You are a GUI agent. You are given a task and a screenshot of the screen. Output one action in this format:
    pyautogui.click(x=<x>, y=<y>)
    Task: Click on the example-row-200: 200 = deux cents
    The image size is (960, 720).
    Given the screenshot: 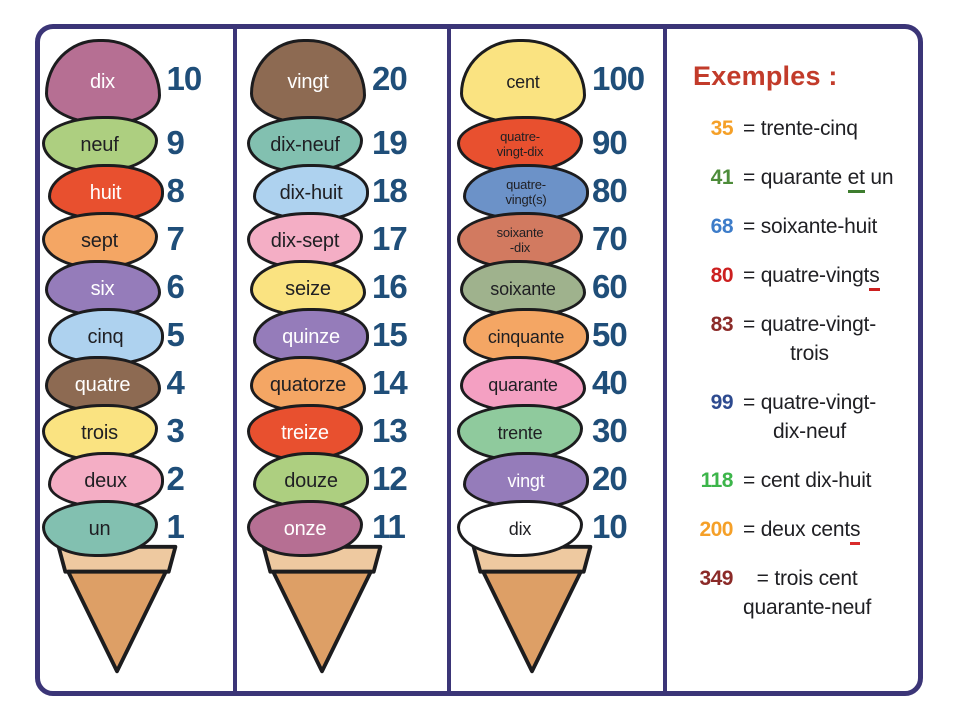 What is the action you would take?
    pyautogui.click(x=798, y=530)
    